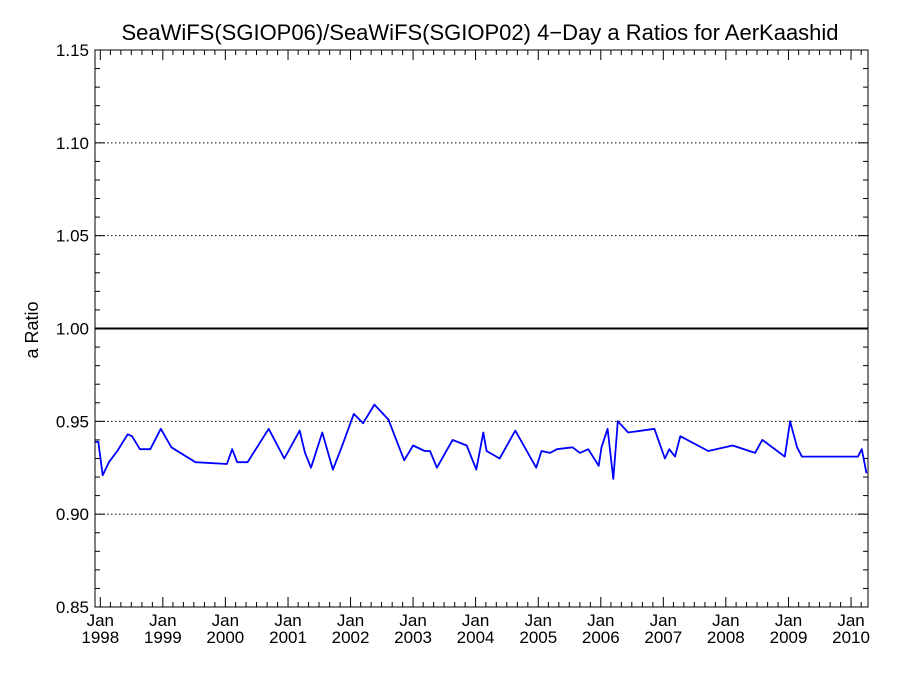  Describe the element at coordinates (851, 637) in the screenshot. I see `x-tick-label-year: 2010` at that location.